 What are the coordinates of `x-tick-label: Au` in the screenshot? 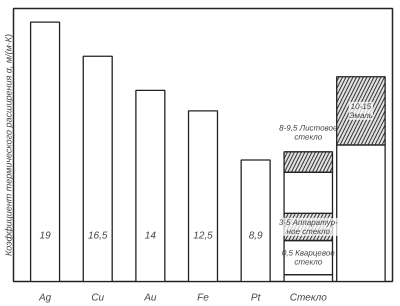 It's located at (150, 298).